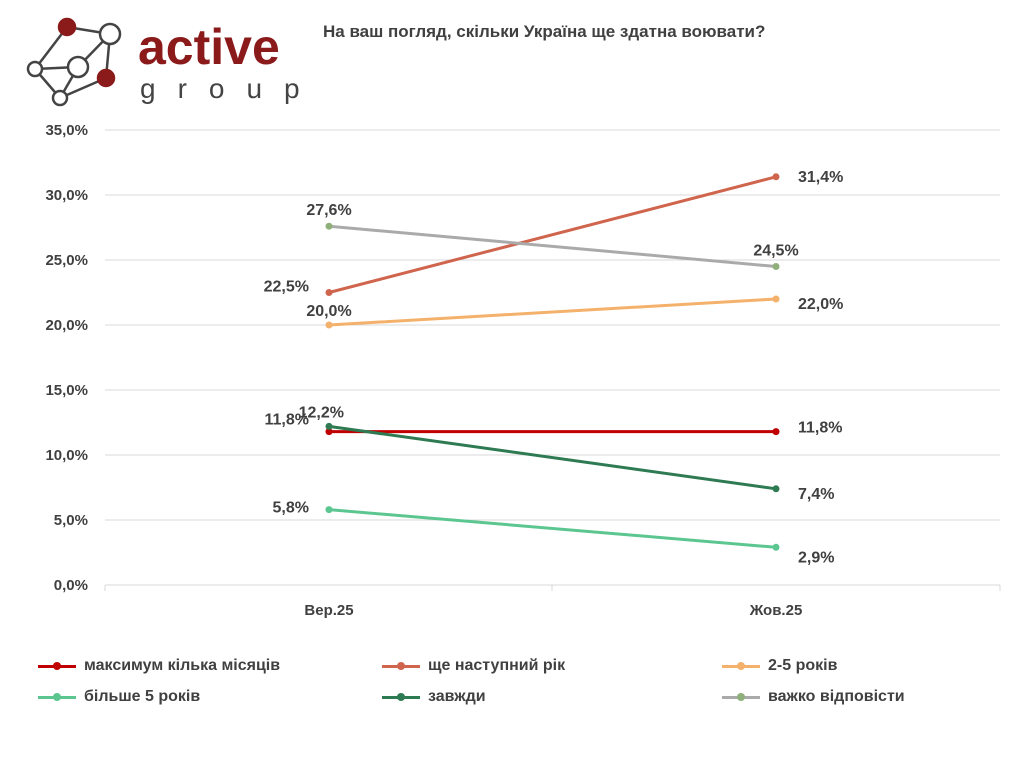 The width and height of the screenshot is (1024, 768). What do you see at coordinates (182, 665) in the screenshot?
I see `legend-label: максимум кілька місяців` at bounding box center [182, 665].